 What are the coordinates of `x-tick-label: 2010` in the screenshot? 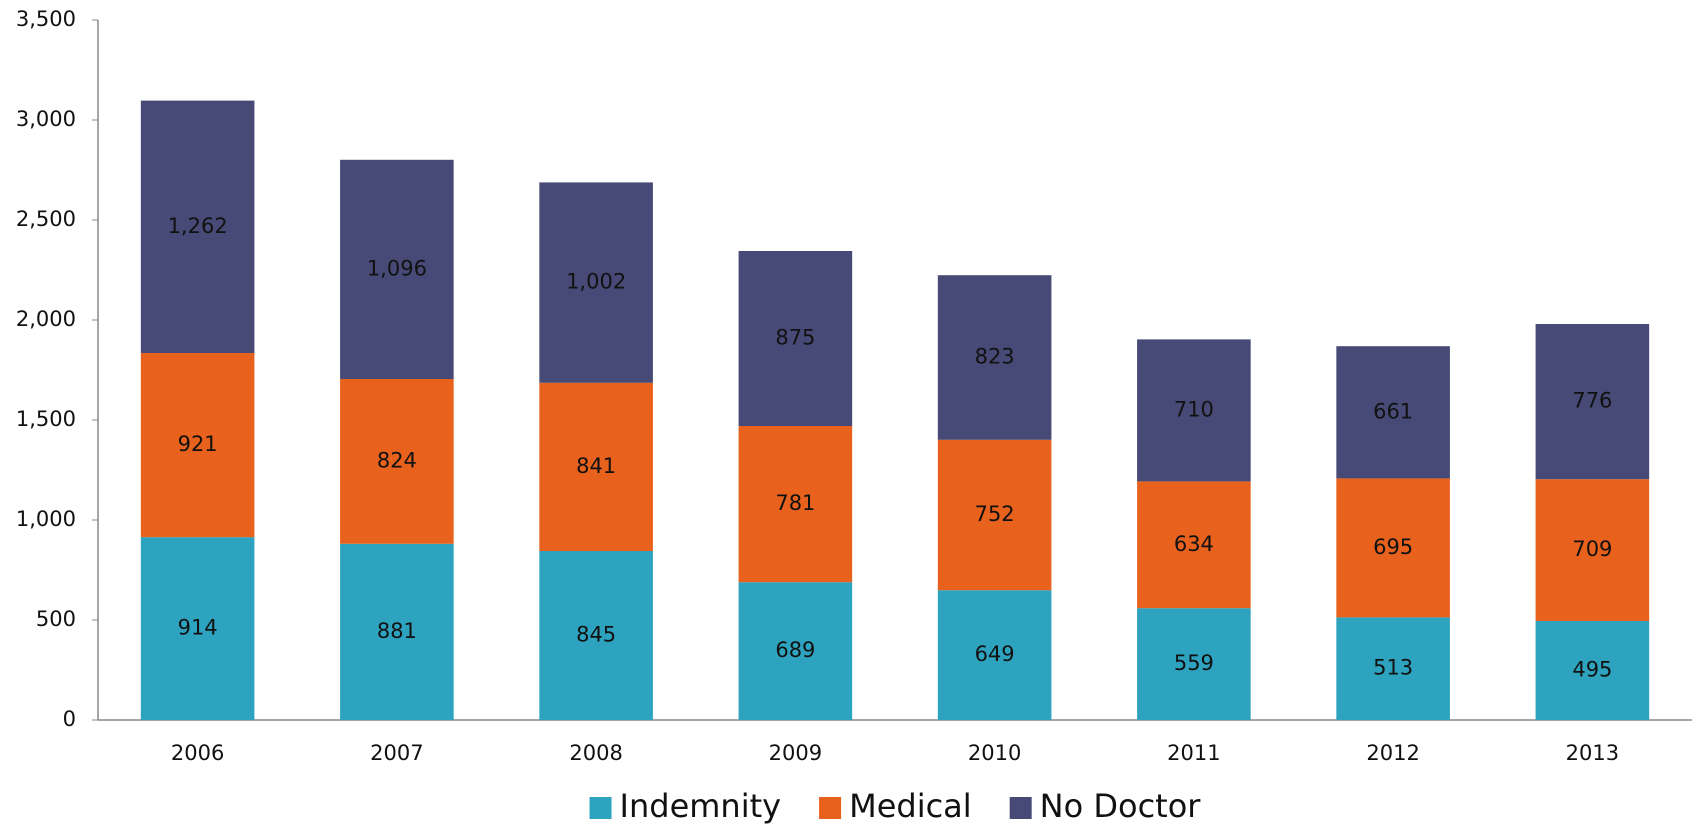 It's located at (994, 753).